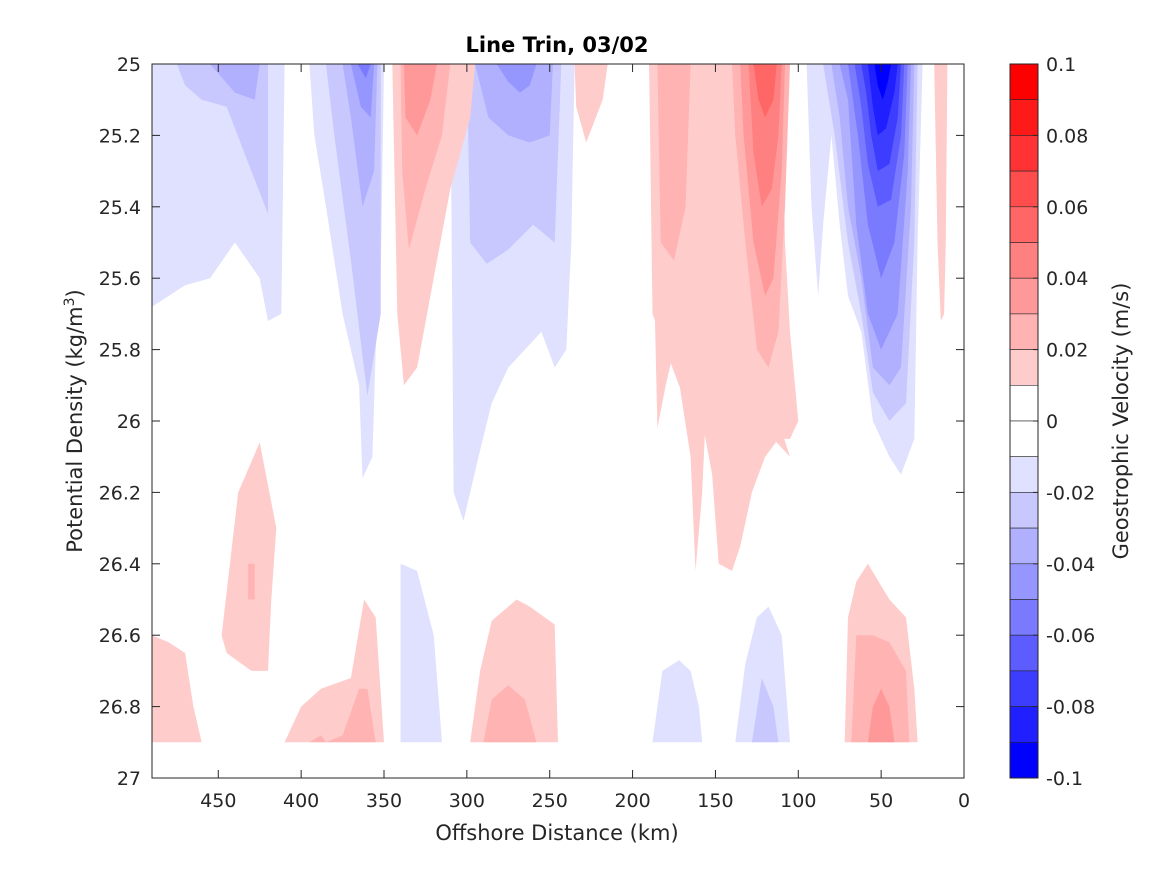 The width and height of the screenshot is (1167, 875). Describe the element at coordinates (550, 801) in the screenshot. I see `x-tick-label: 250` at that location.